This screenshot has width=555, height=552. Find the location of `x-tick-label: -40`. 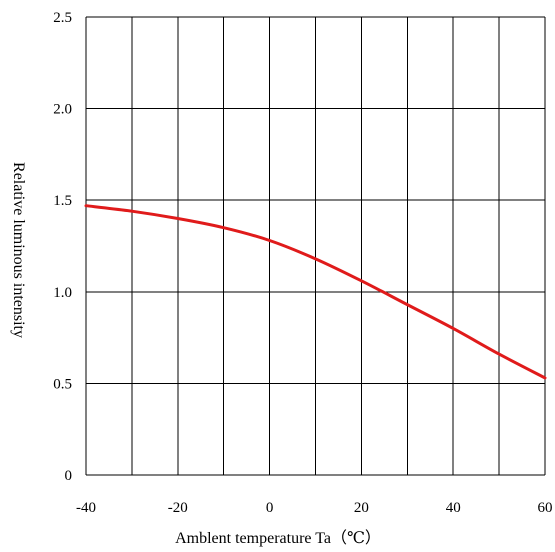

x-tick-label: -40 is located at coordinates (86, 508).